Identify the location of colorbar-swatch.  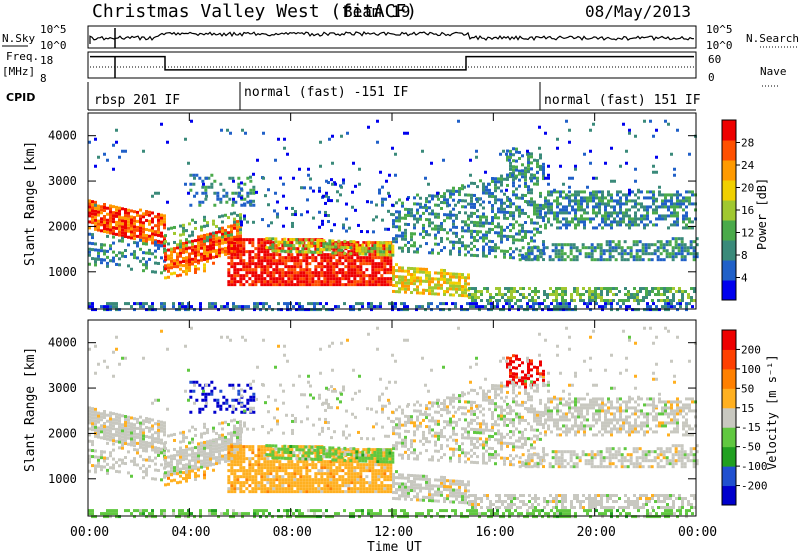
(729, 150).